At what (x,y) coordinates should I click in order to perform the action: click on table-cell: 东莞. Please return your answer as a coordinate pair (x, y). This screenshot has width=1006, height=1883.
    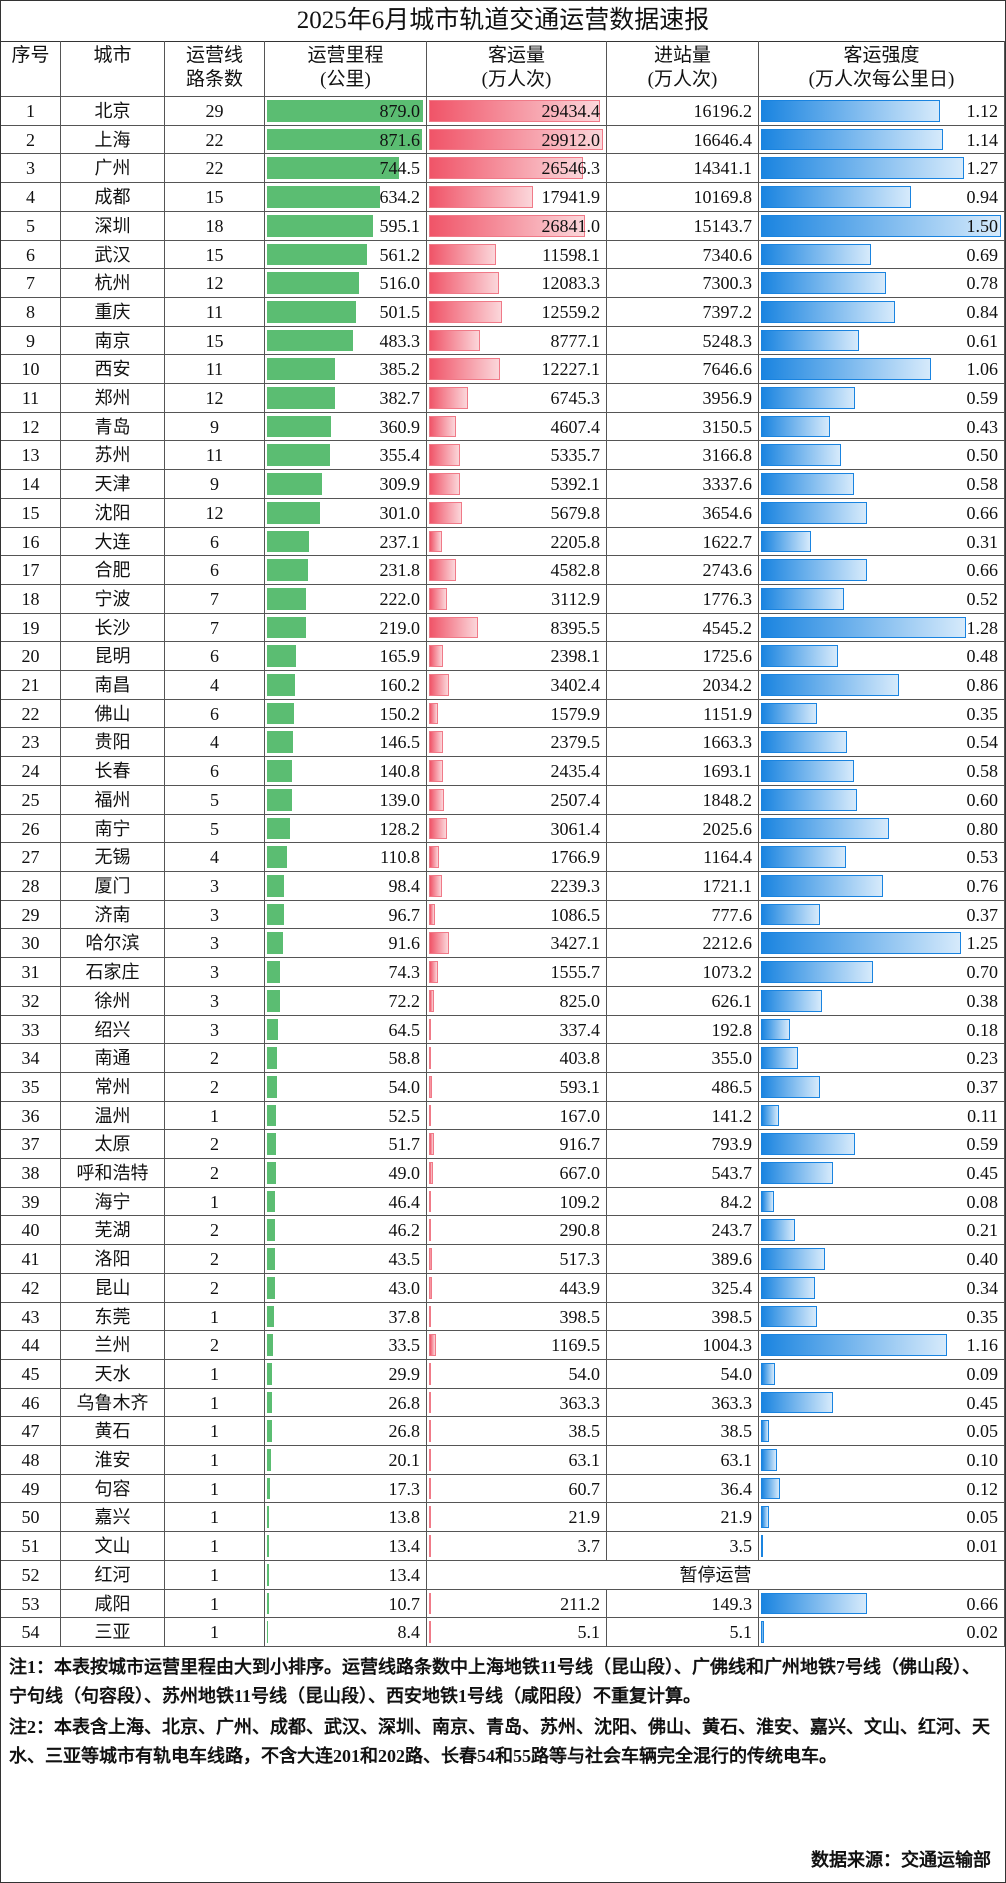
    Looking at the image, I should click on (113, 1317).